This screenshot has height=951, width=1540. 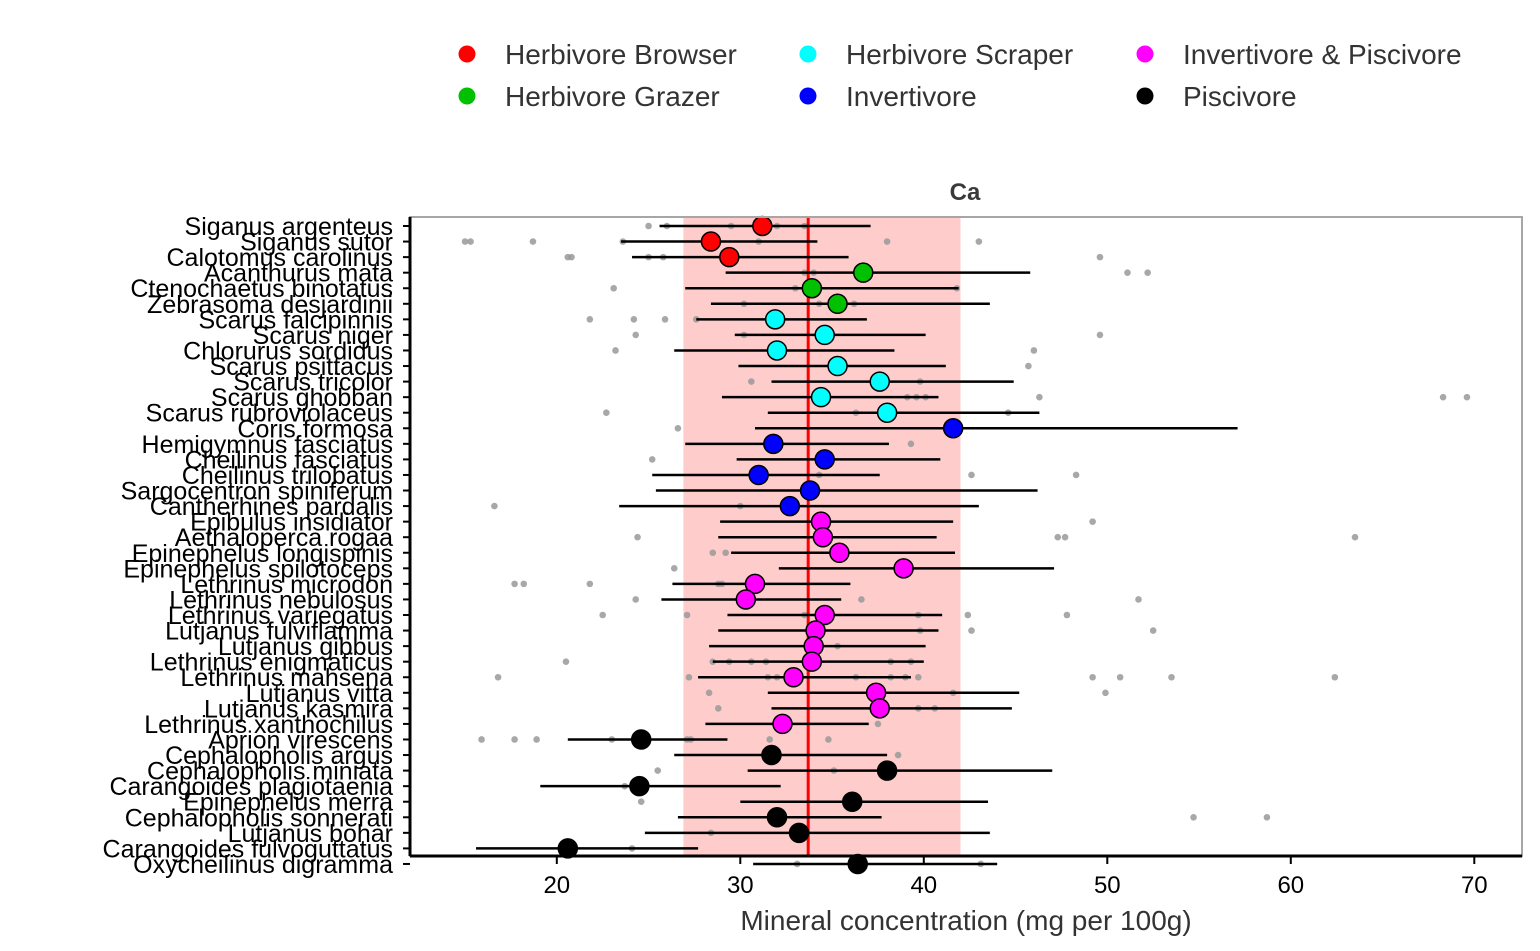 I want to click on legend-label-2: Herbivore Scraper, so click(x=959, y=54).